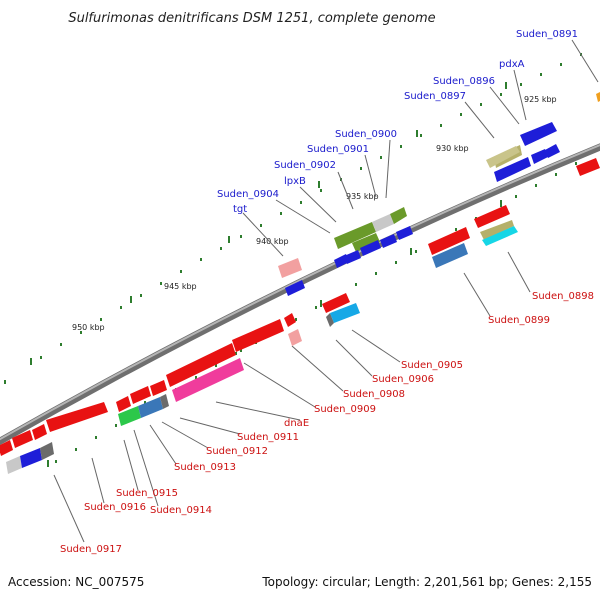 Image resolution: width=600 pixels, height=600 pixels. What do you see at coordinates (366, 134) in the screenshot?
I see `label-suden-0900: Suden_0900` at bounding box center [366, 134].